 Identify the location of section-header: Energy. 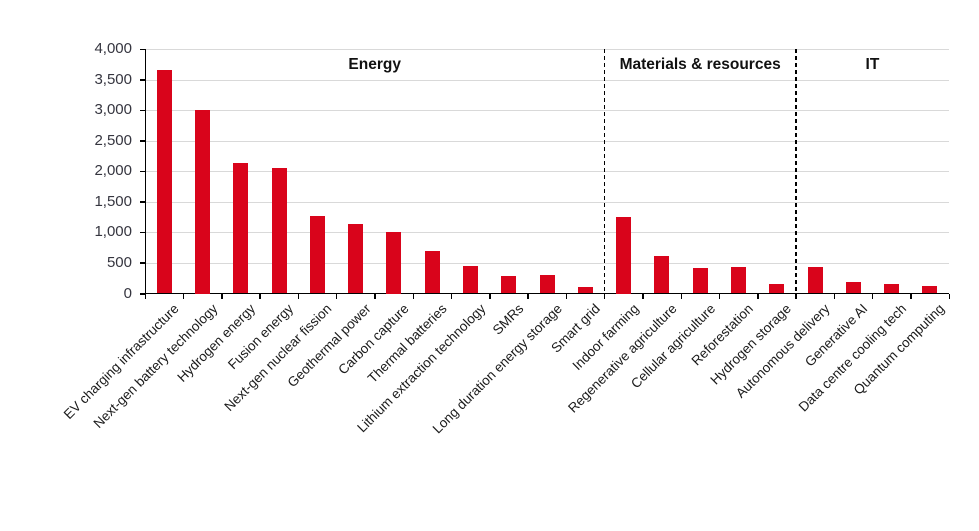
(374, 64).